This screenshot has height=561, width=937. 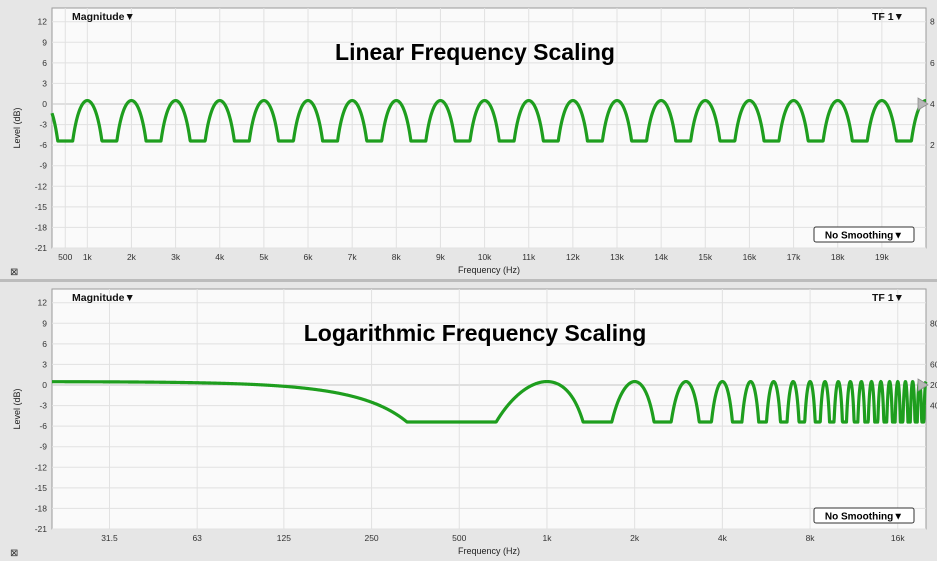 What do you see at coordinates (475, 52) in the screenshot?
I see `chart-title: Linear Frequency Scaling` at bounding box center [475, 52].